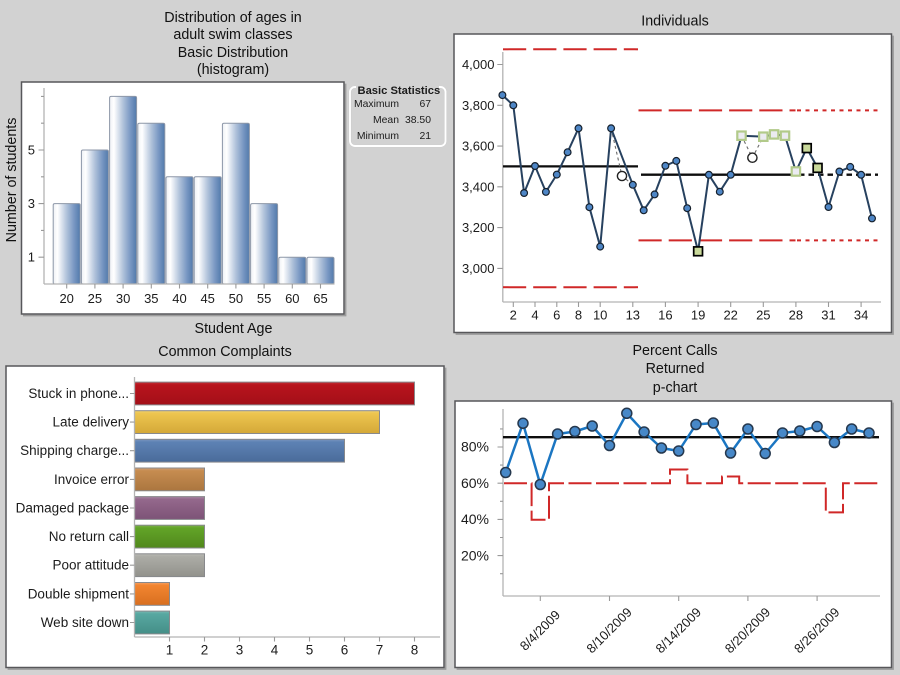 The height and width of the screenshot is (675, 900). Describe the element at coordinates (264, 298) in the screenshot. I see `svg-text: 55` at that location.